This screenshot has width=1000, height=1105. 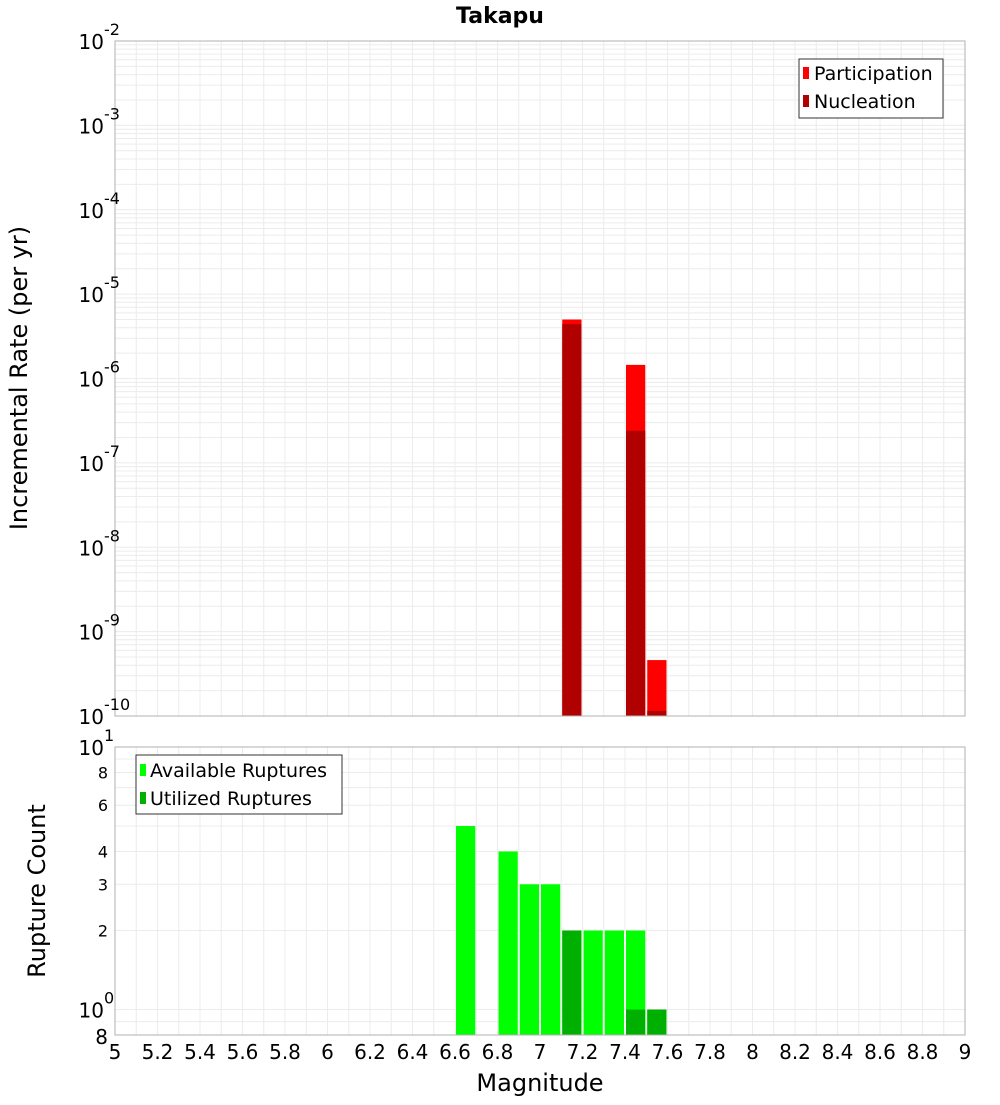 I want to click on x-tick-label: 7.6, so click(x=668, y=1052).